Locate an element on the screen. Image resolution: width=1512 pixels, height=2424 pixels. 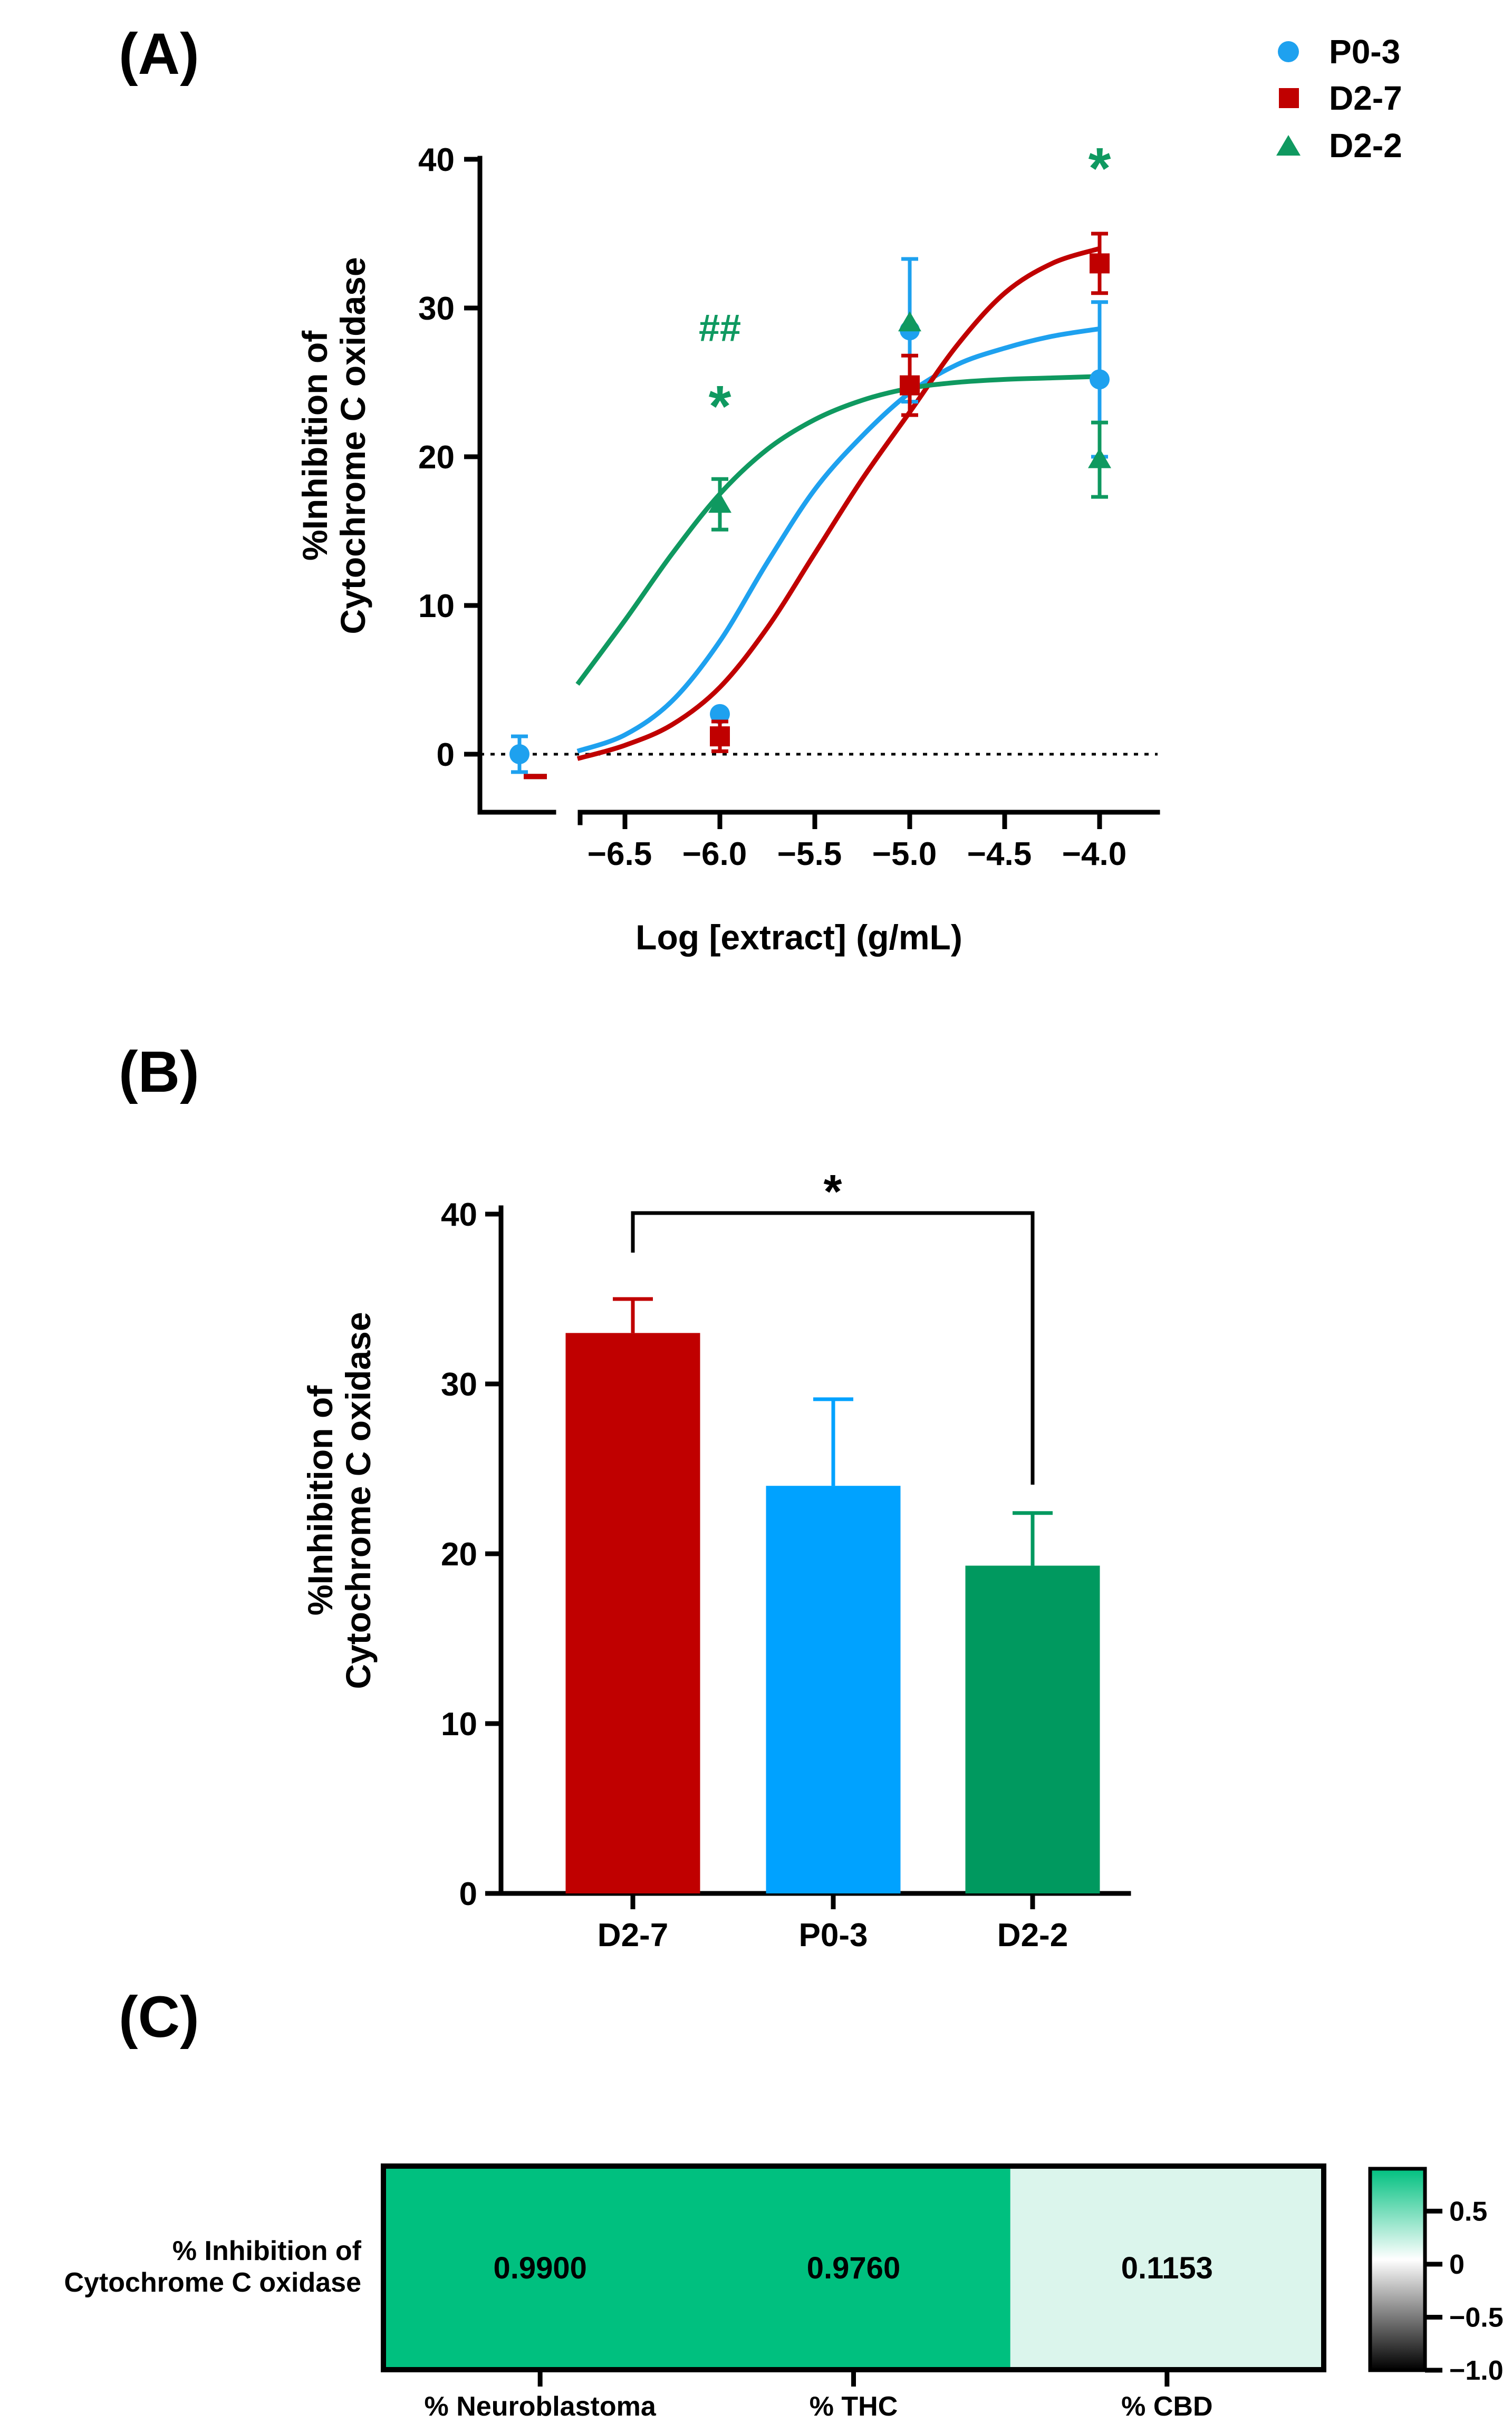
column-label: % CBD is located at coordinates (1166, 2406).